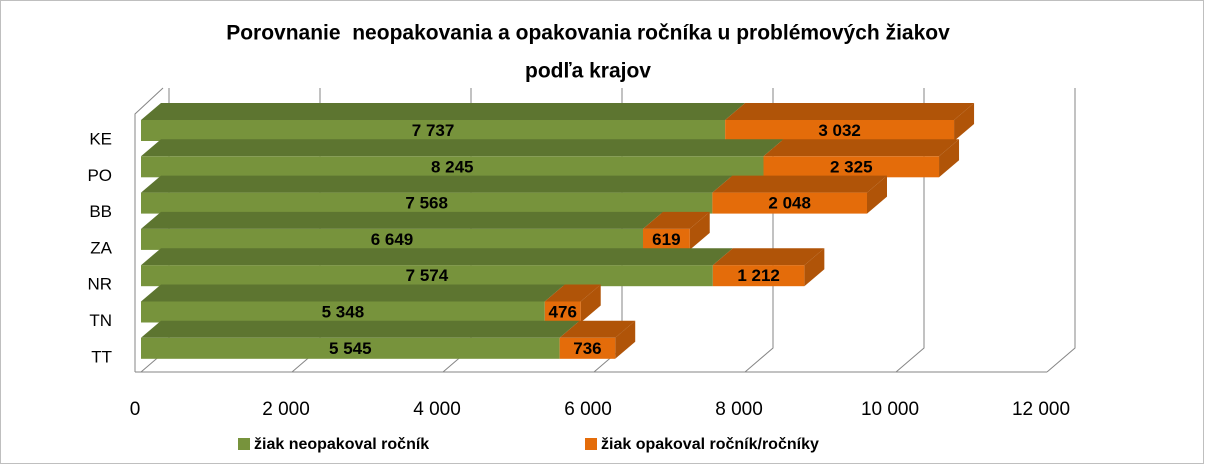 The image size is (1205, 465). I want to click on data-label: 5 545, so click(350, 348).